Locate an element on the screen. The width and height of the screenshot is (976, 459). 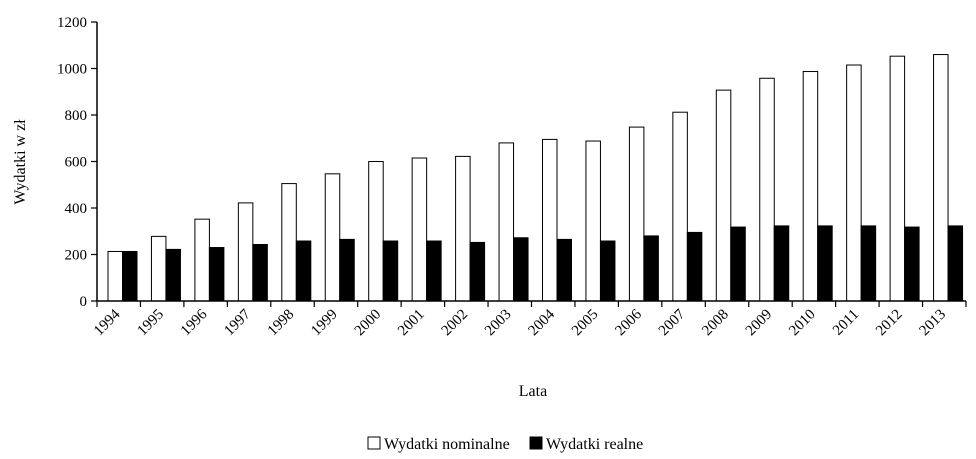
legend: Wydatki nominalne Wydatki realne is located at coordinates (505, 444).